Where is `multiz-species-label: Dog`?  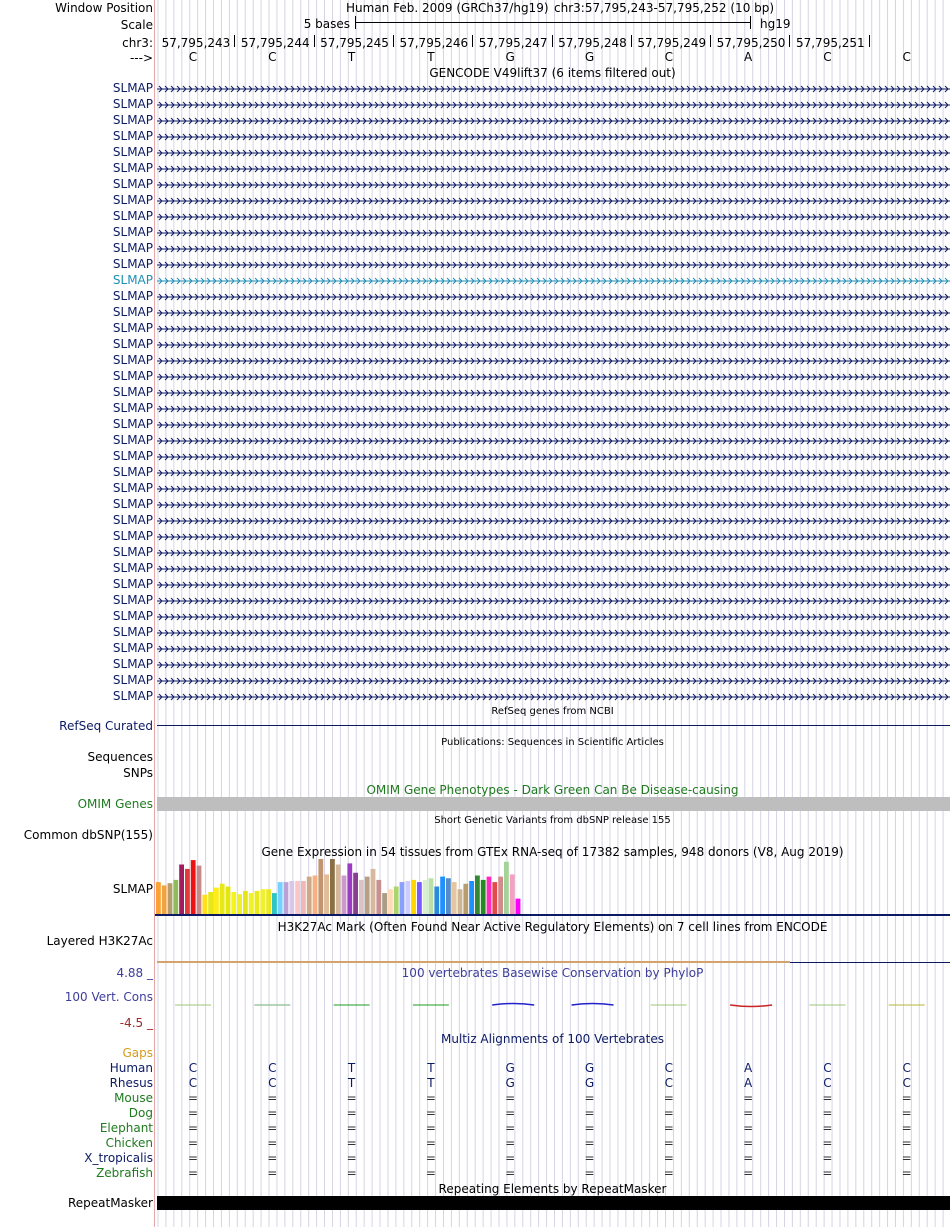 multiz-species-label: Dog is located at coordinates (140, 1113).